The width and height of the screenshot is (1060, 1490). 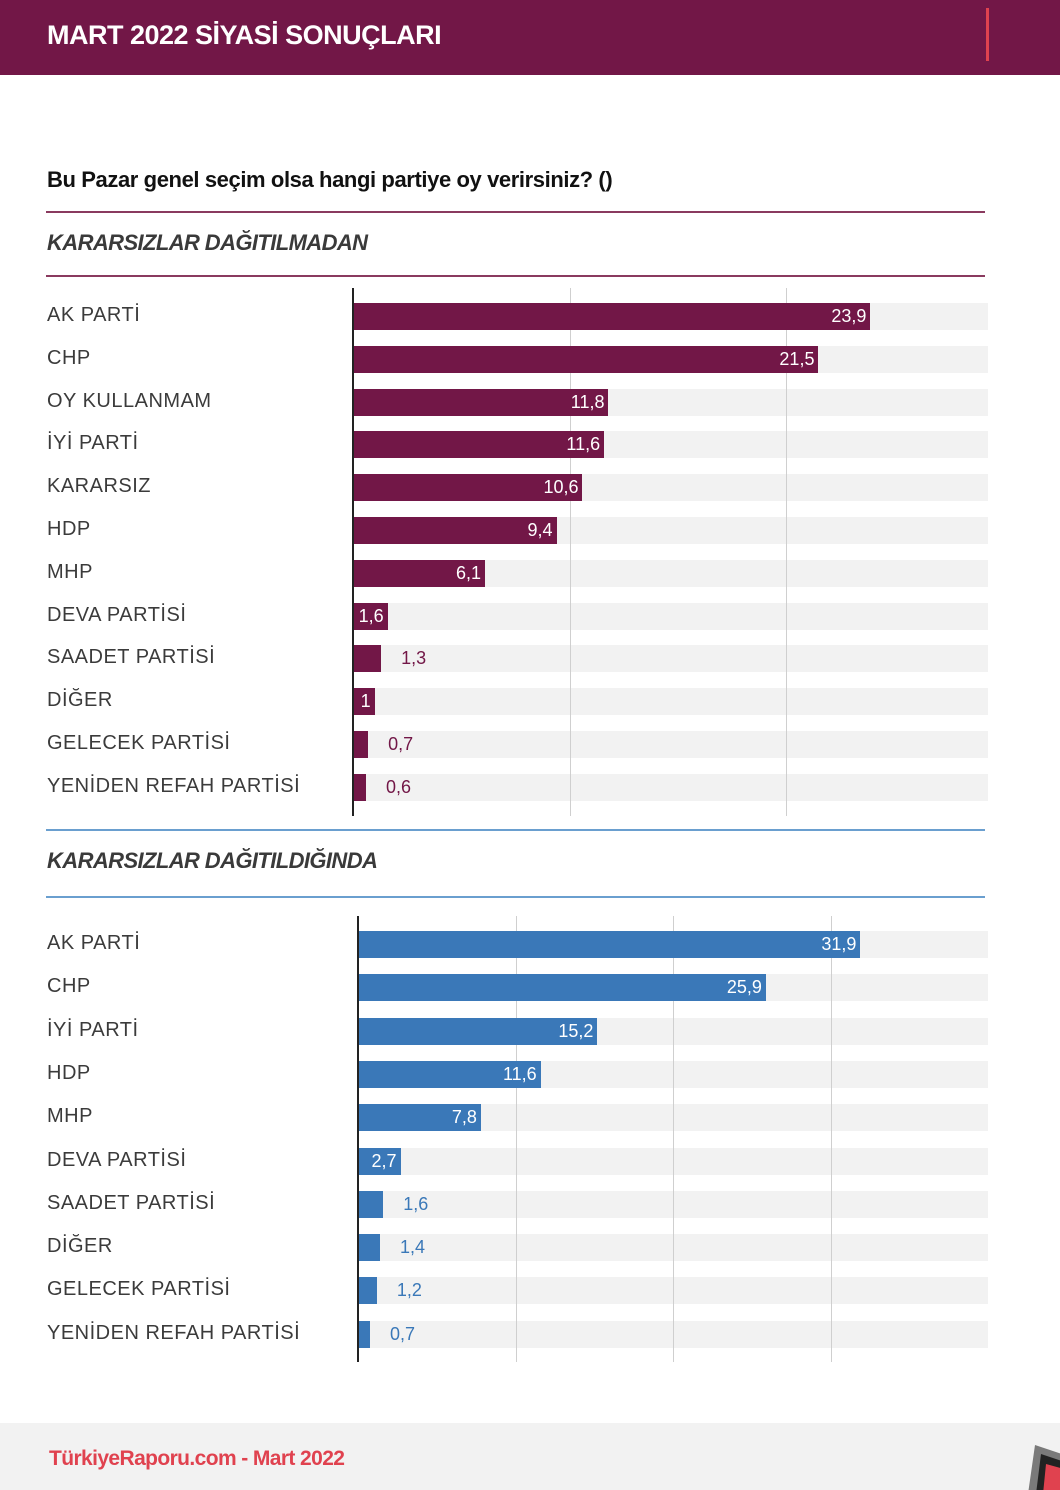 I want to click on section-title-undistributed: KARARSIZLAR DAĞITILMADAN, so click(x=207, y=242).